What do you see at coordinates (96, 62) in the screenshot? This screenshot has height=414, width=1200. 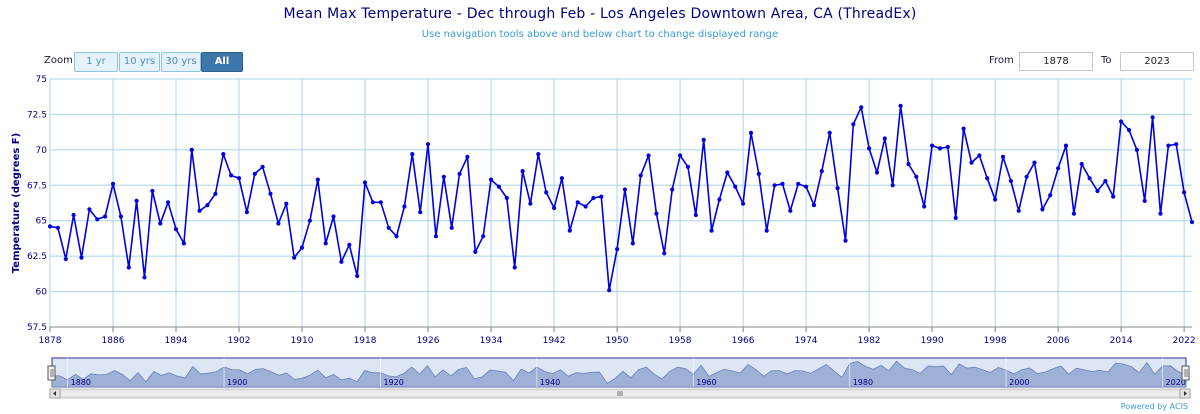 I see `zoom-1yr-button: 1 yr` at bounding box center [96, 62].